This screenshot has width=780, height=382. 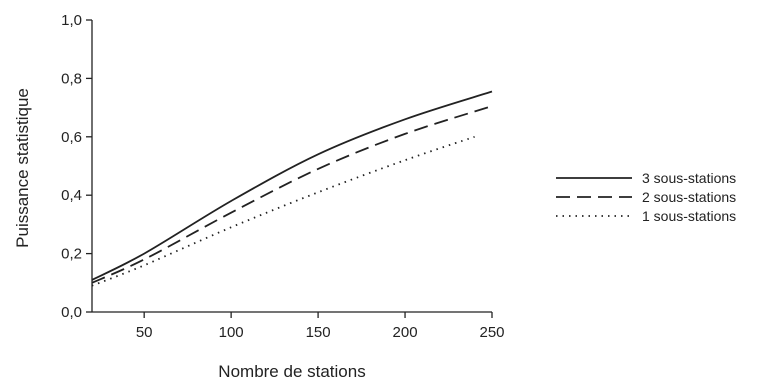 What do you see at coordinates (231, 332) in the screenshot?
I see `x-tick-label: 100` at bounding box center [231, 332].